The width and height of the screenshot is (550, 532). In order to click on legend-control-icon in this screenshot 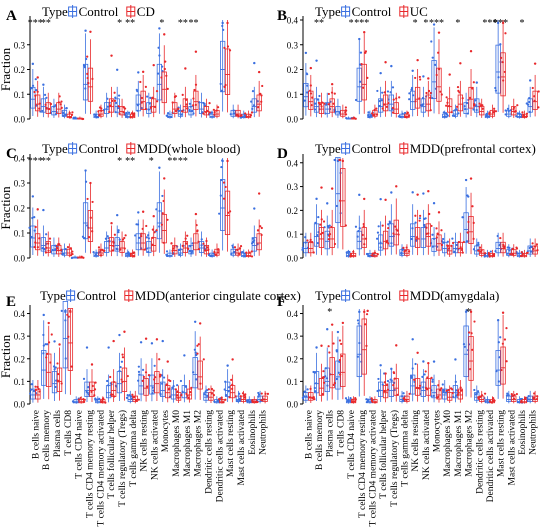, I will do `click(73, 148)`.